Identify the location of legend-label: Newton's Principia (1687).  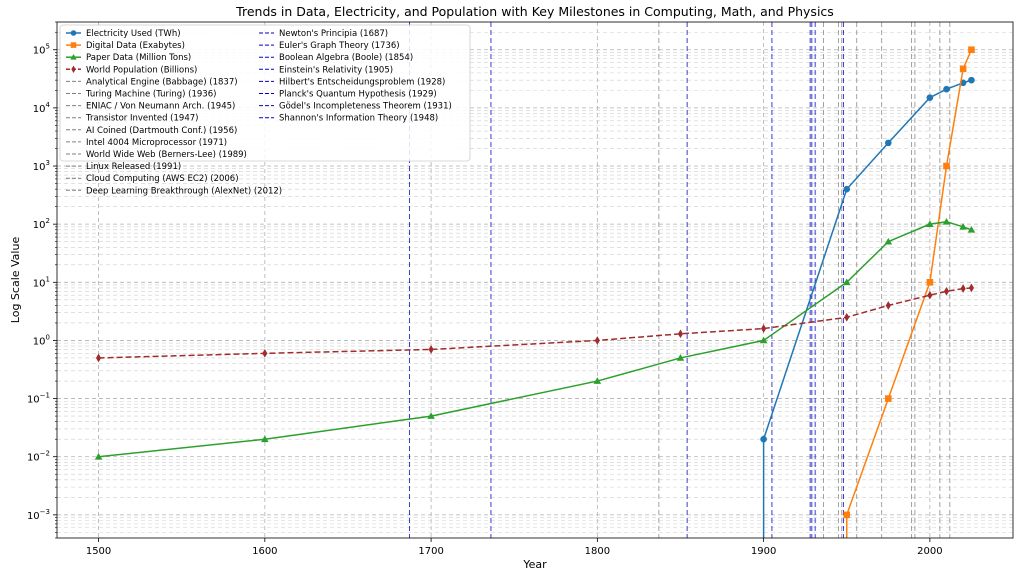
(333, 34).